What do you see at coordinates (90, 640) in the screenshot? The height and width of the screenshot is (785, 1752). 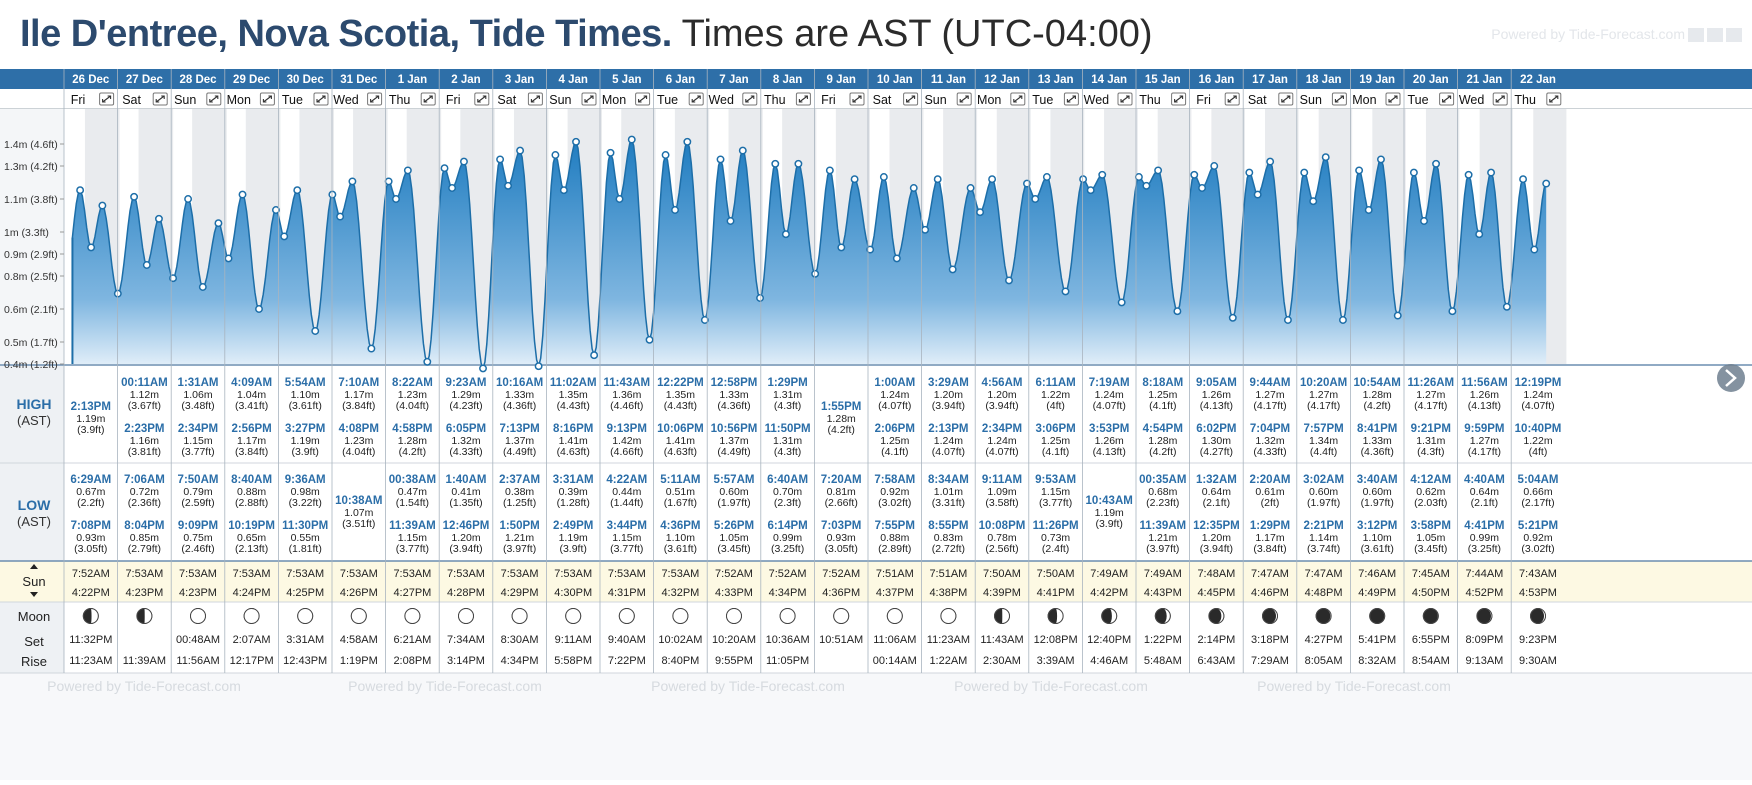 I see `moonset-time: 11:32PM` at bounding box center [90, 640].